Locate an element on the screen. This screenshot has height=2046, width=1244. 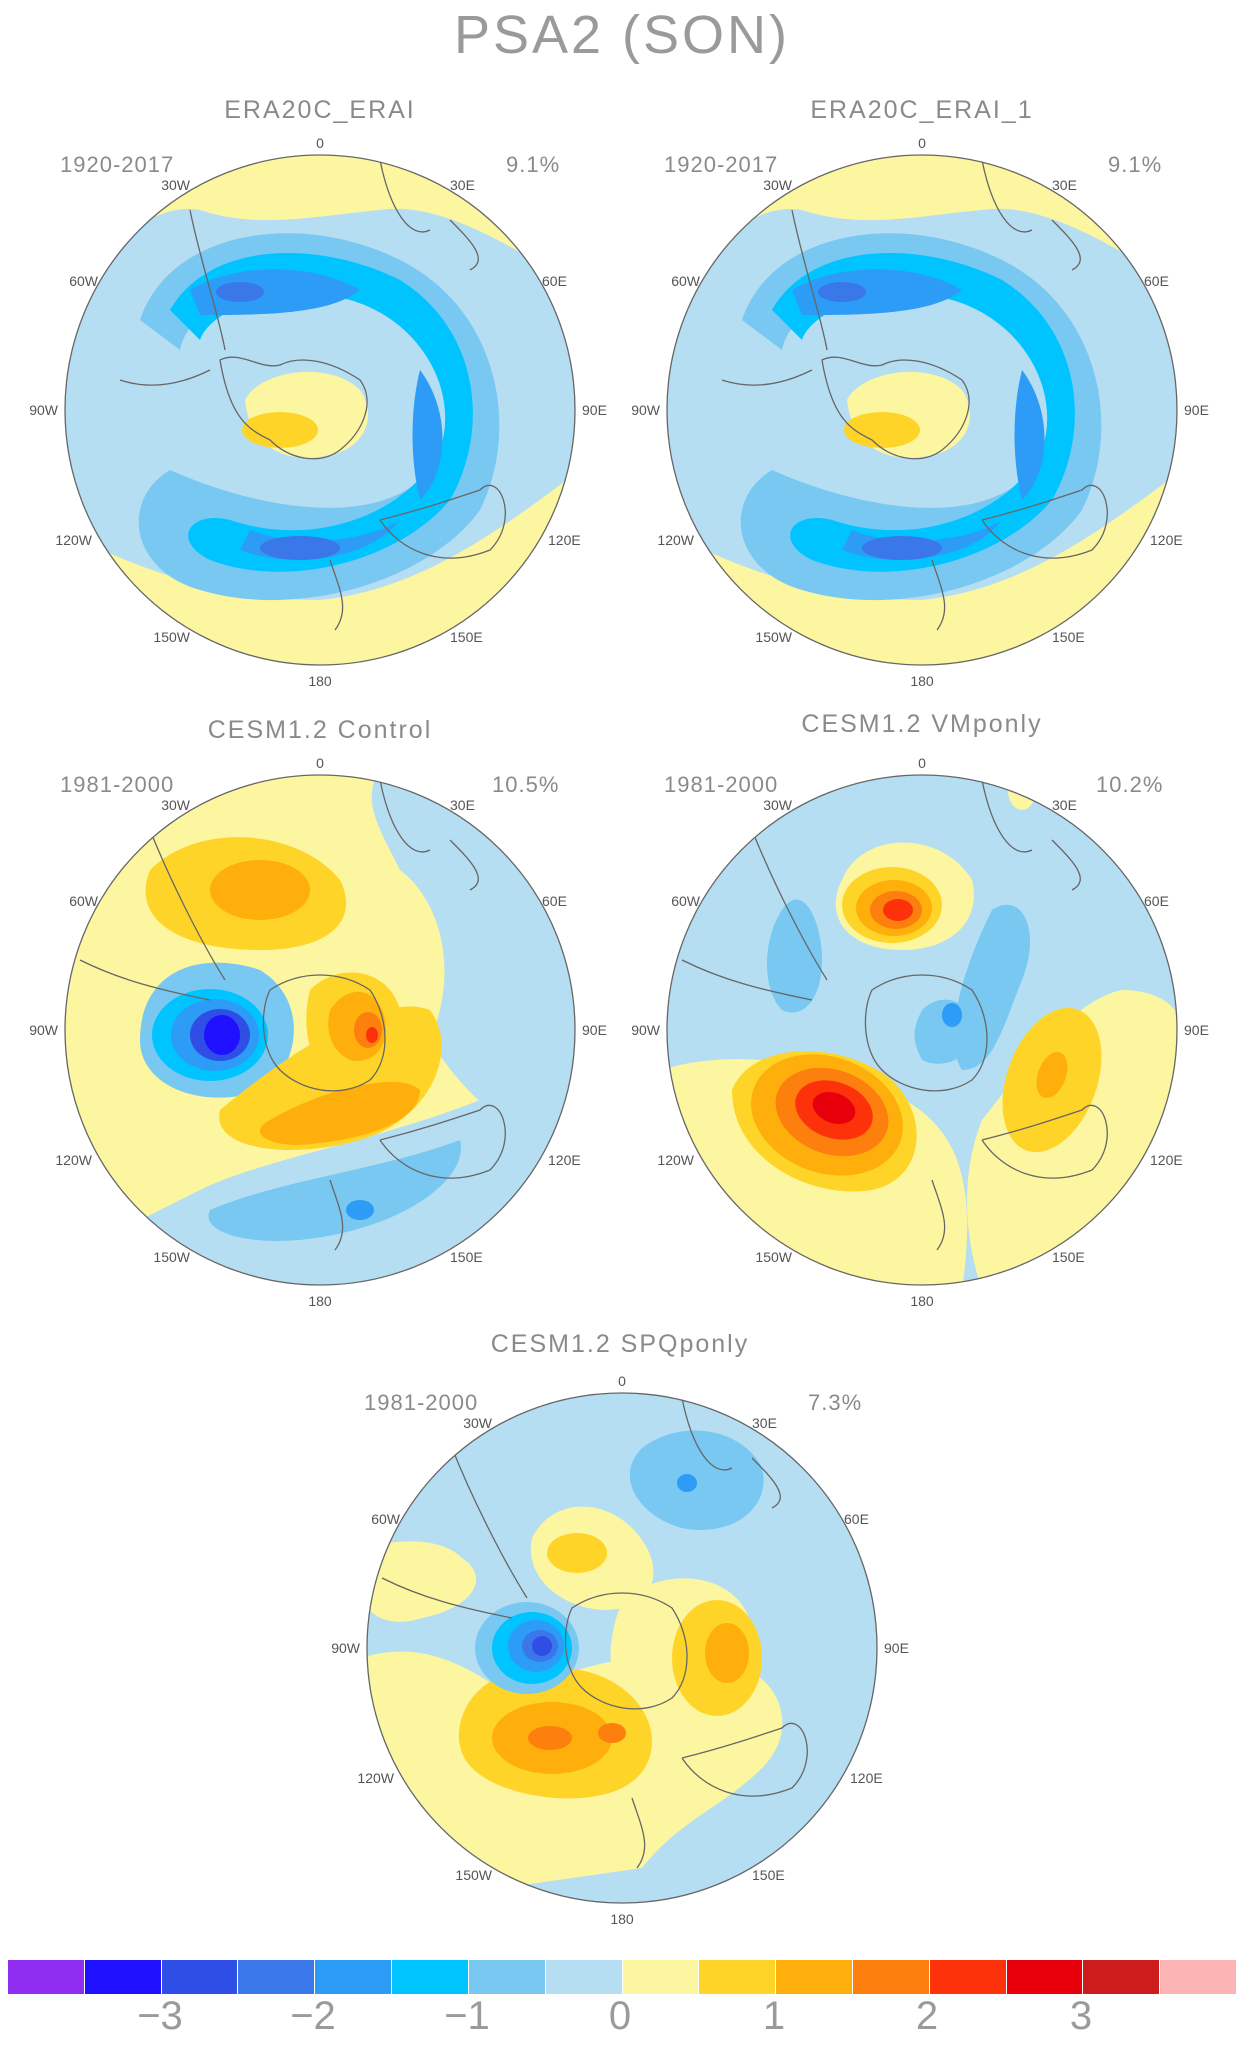
colorbar-tick-label: 2 is located at coordinates (927, 2016).